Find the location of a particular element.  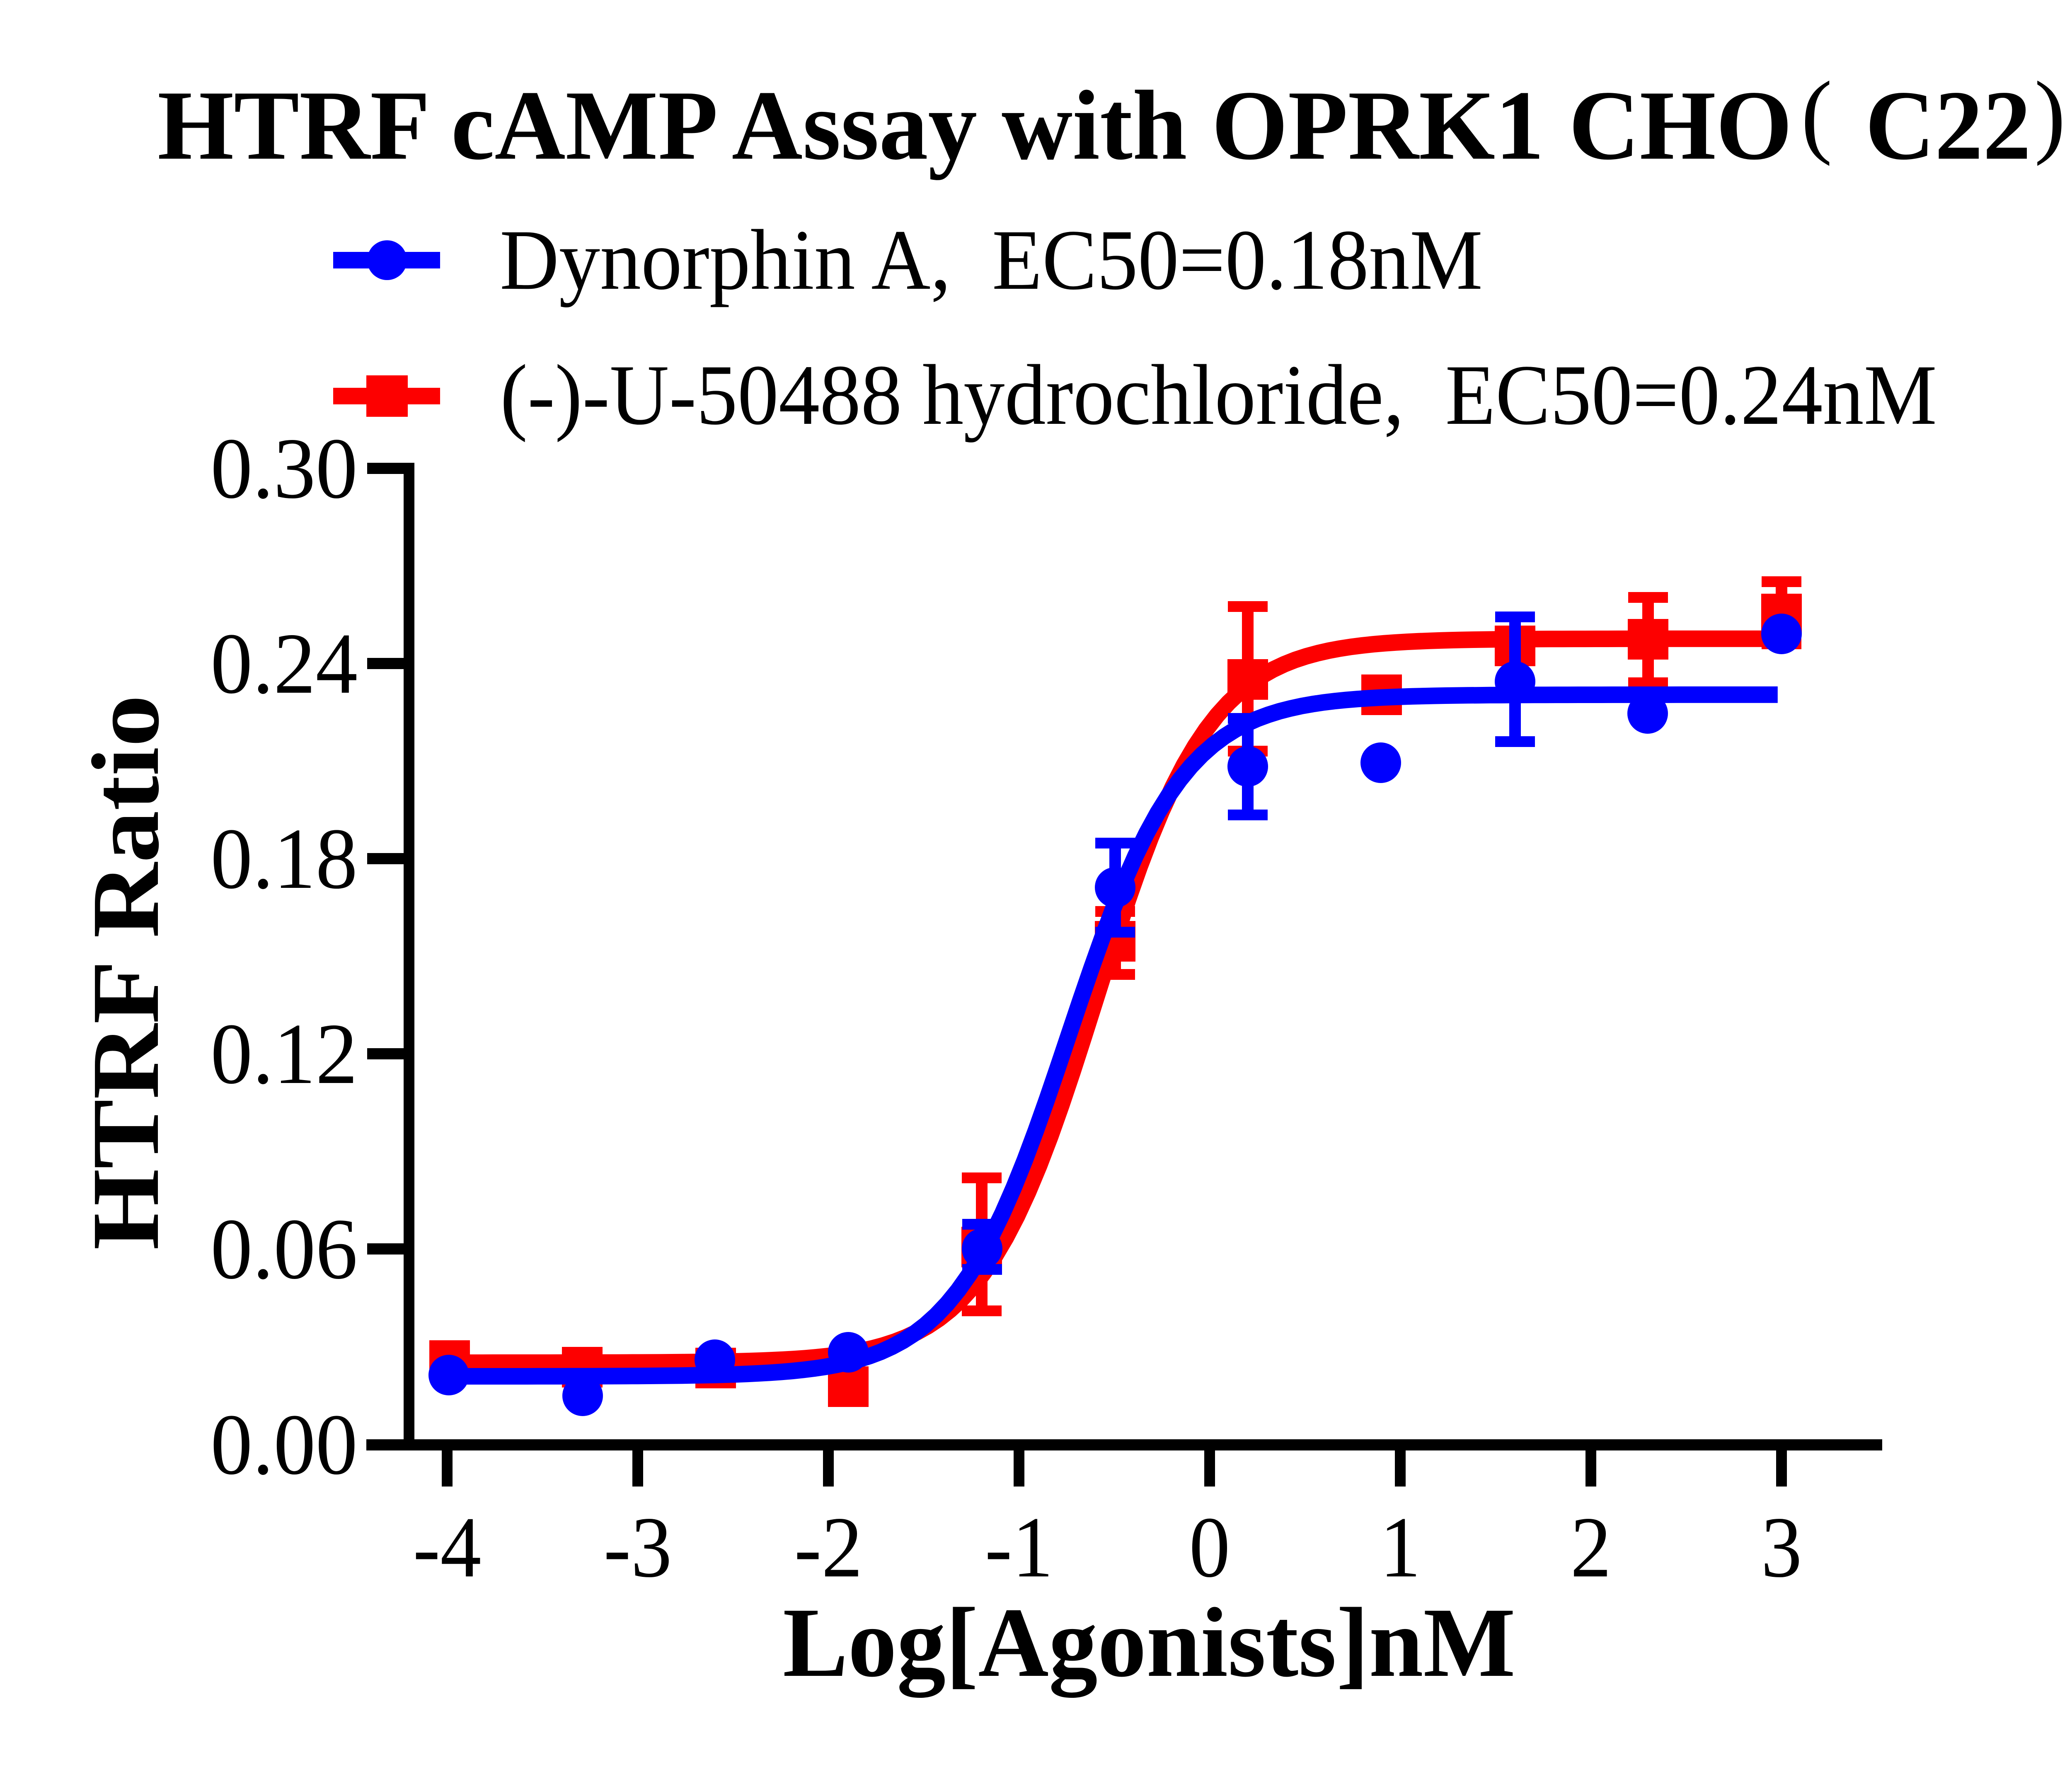

svg-text: 0.12 is located at coordinates (284, 1054).